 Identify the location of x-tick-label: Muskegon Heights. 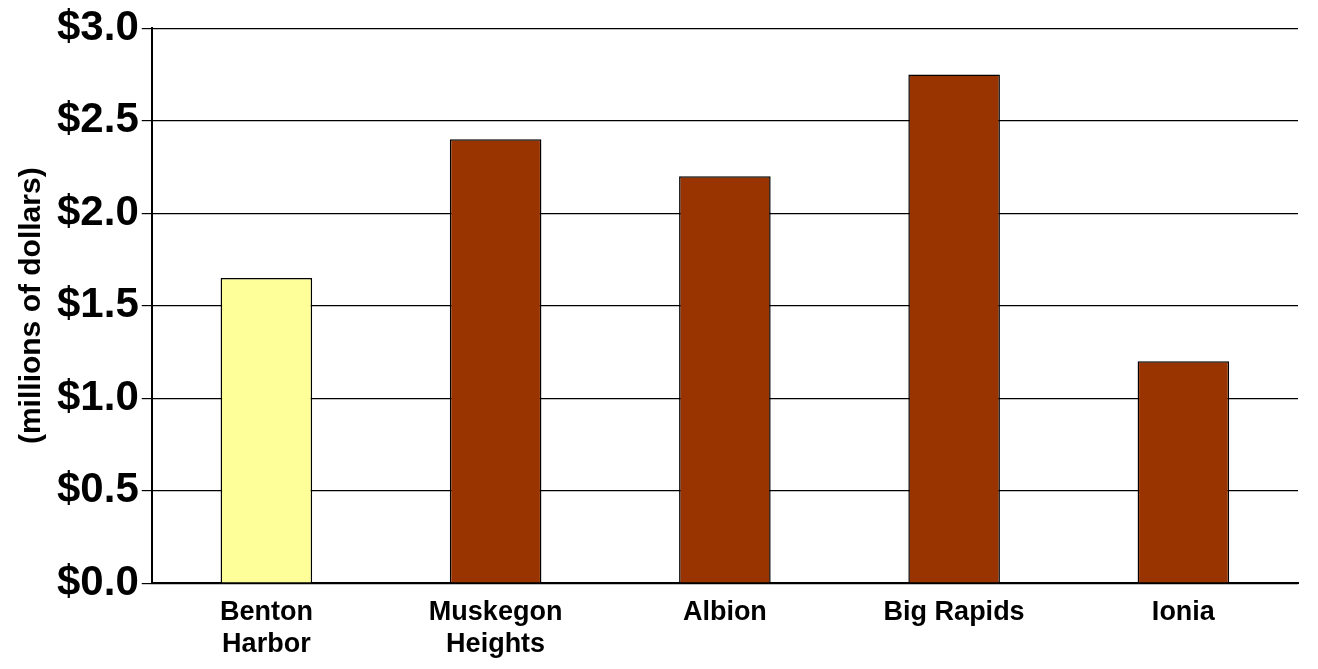
(495, 627).